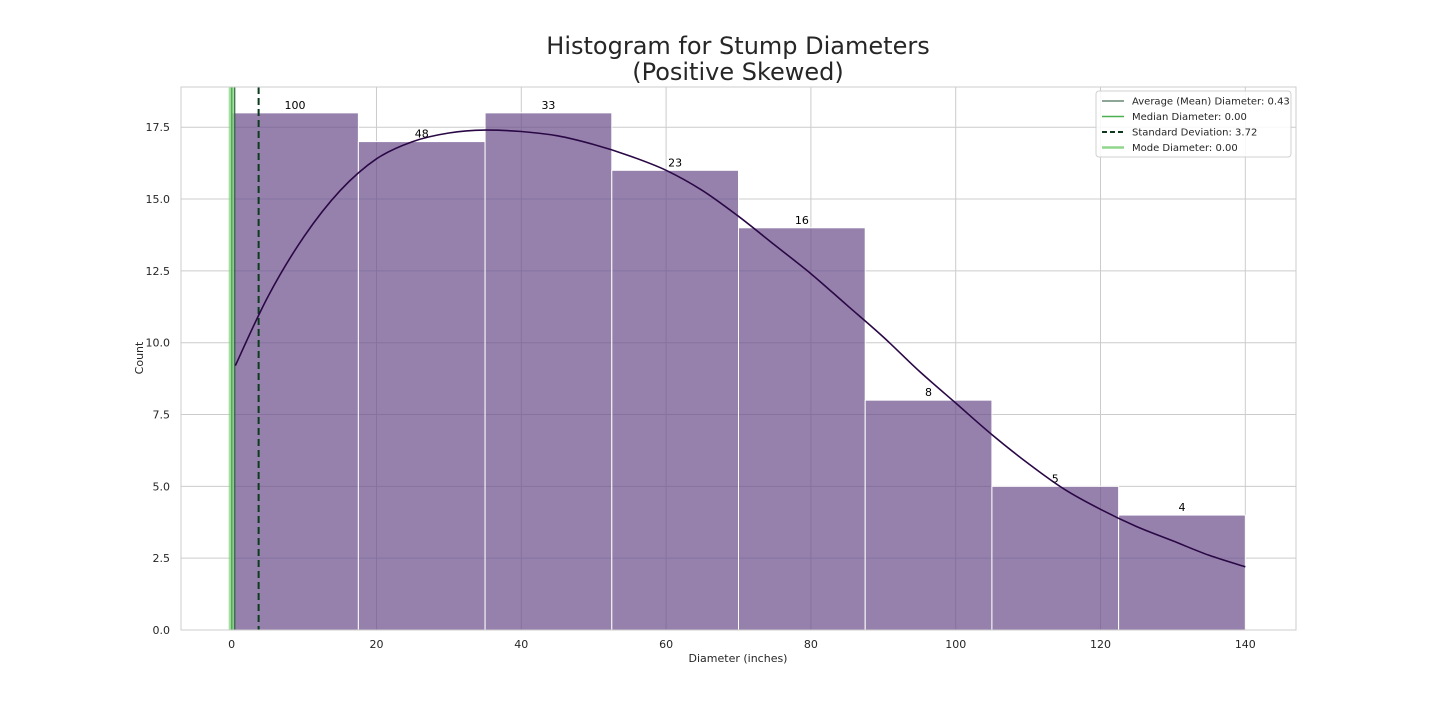  What do you see at coordinates (955, 644) in the screenshot?
I see `x-tick-label: 100` at bounding box center [955, 644].